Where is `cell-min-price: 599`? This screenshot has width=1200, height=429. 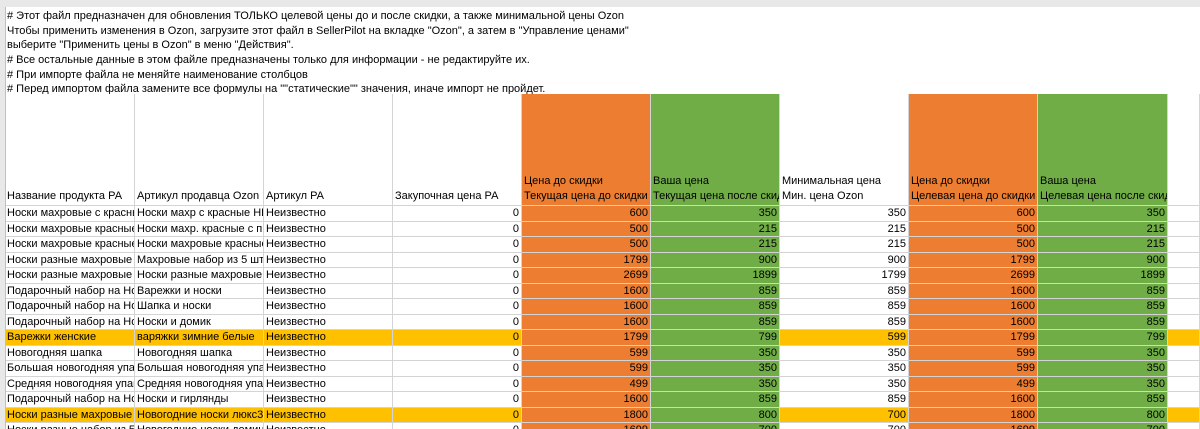 cell-min-price: 599 is located at coordinates (844, 338).